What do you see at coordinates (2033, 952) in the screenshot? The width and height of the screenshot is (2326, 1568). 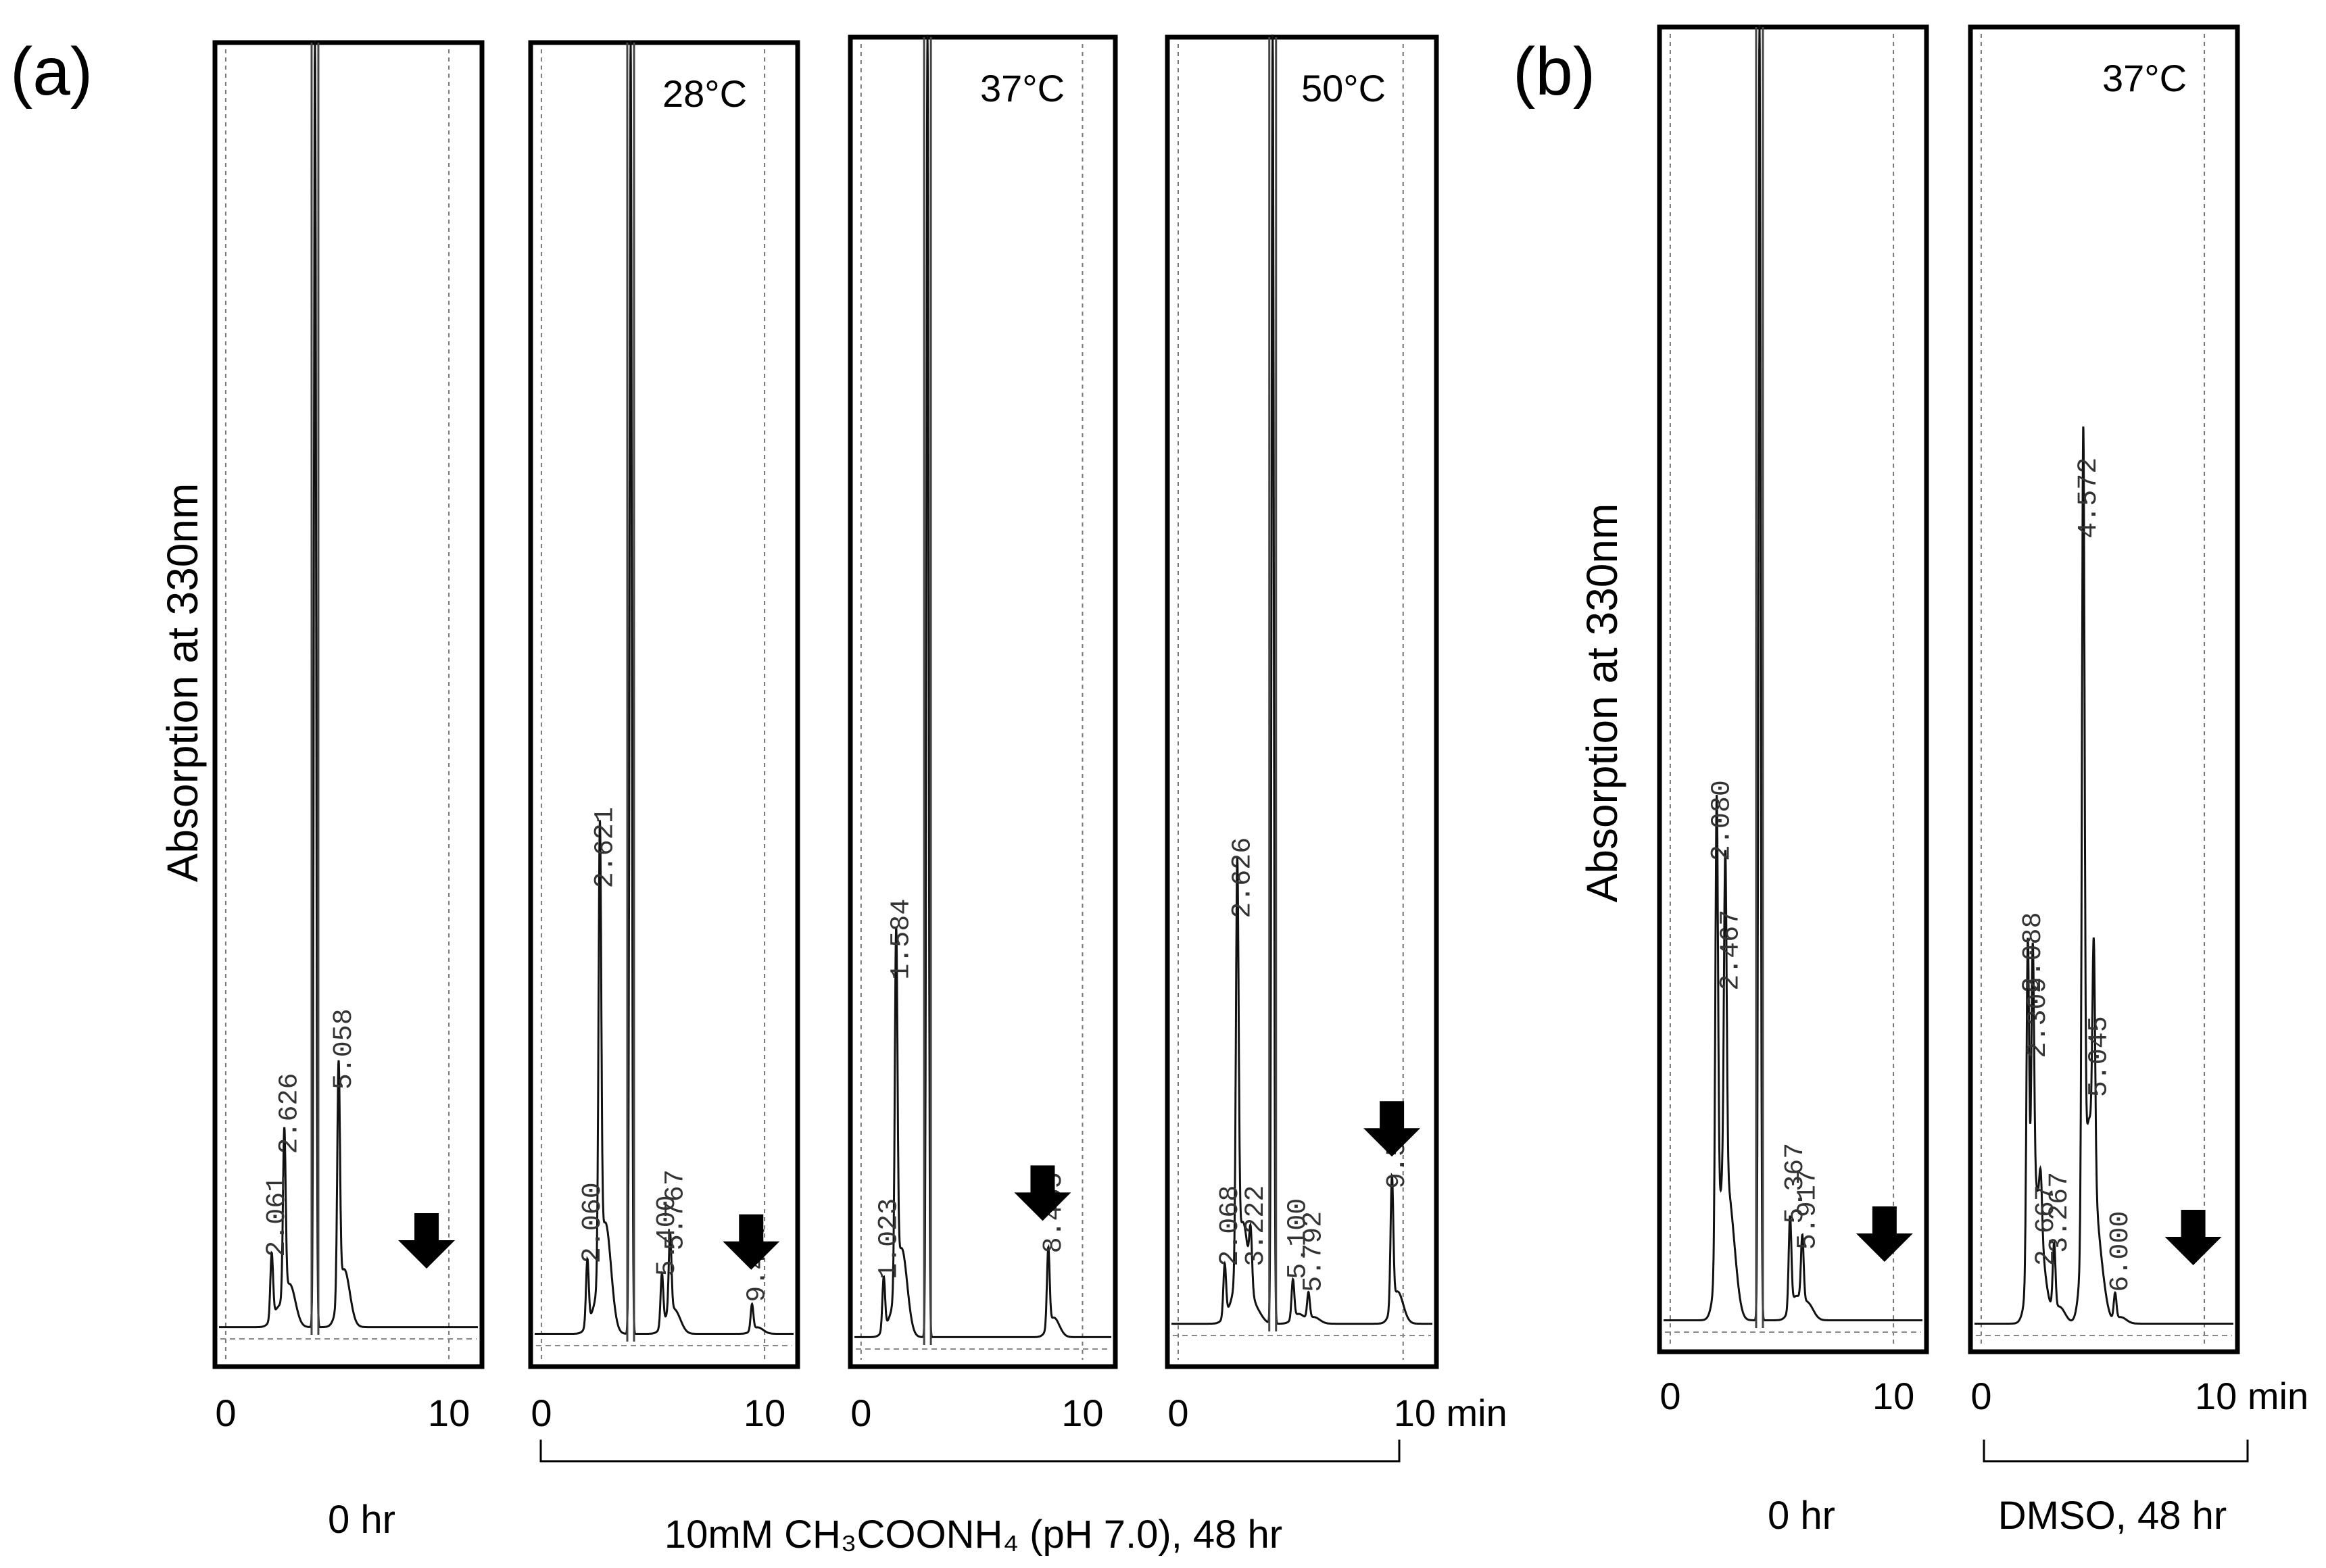 I see `peak-label: 2.088` at bounding box center [2033, 952].